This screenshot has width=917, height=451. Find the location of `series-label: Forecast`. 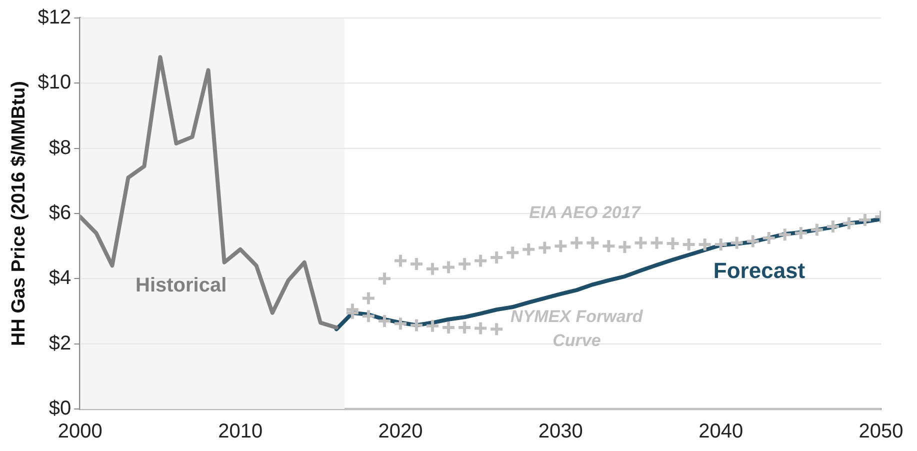

series-label: Forecast is located at coordinates (759, 271).